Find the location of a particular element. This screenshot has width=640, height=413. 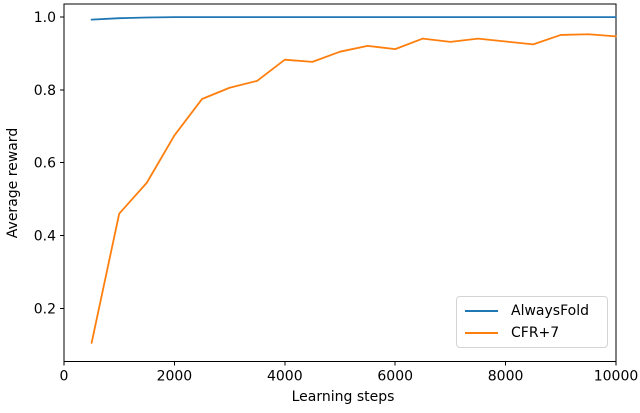

y-tick-label: 0.4 is located at coordinates (45, 237).